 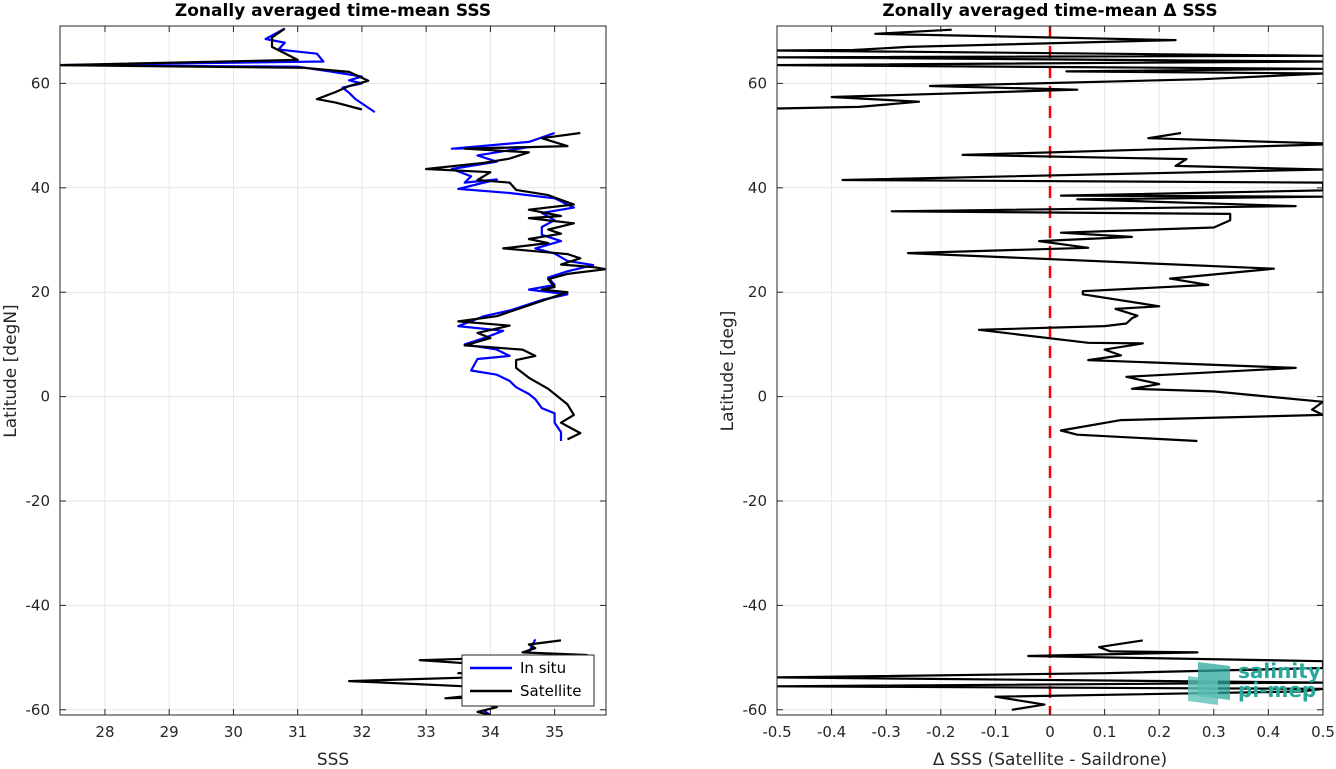 I want to click on left-x-tick-label: 33, so click(x=426, y=732).